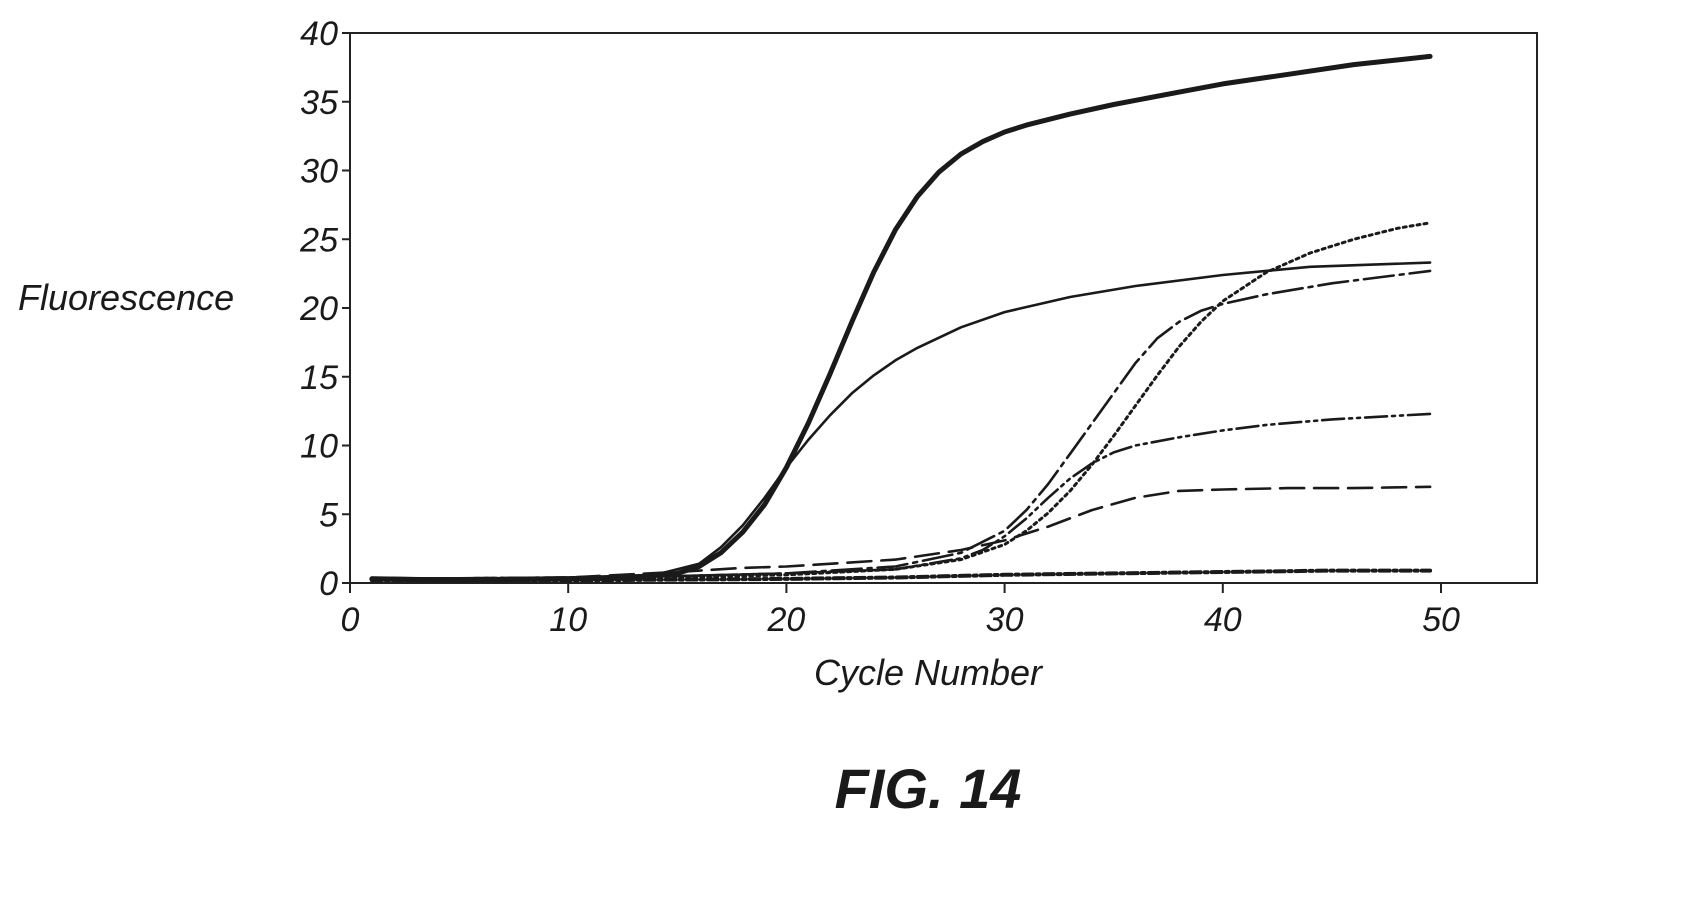 The height and width of the screenshot is (898, 1702). What do you see at coordinates (900, 611) in the screenshot?
I see `x-axis: 0 10 20 30 40 50` at bounding box center [900, 611].